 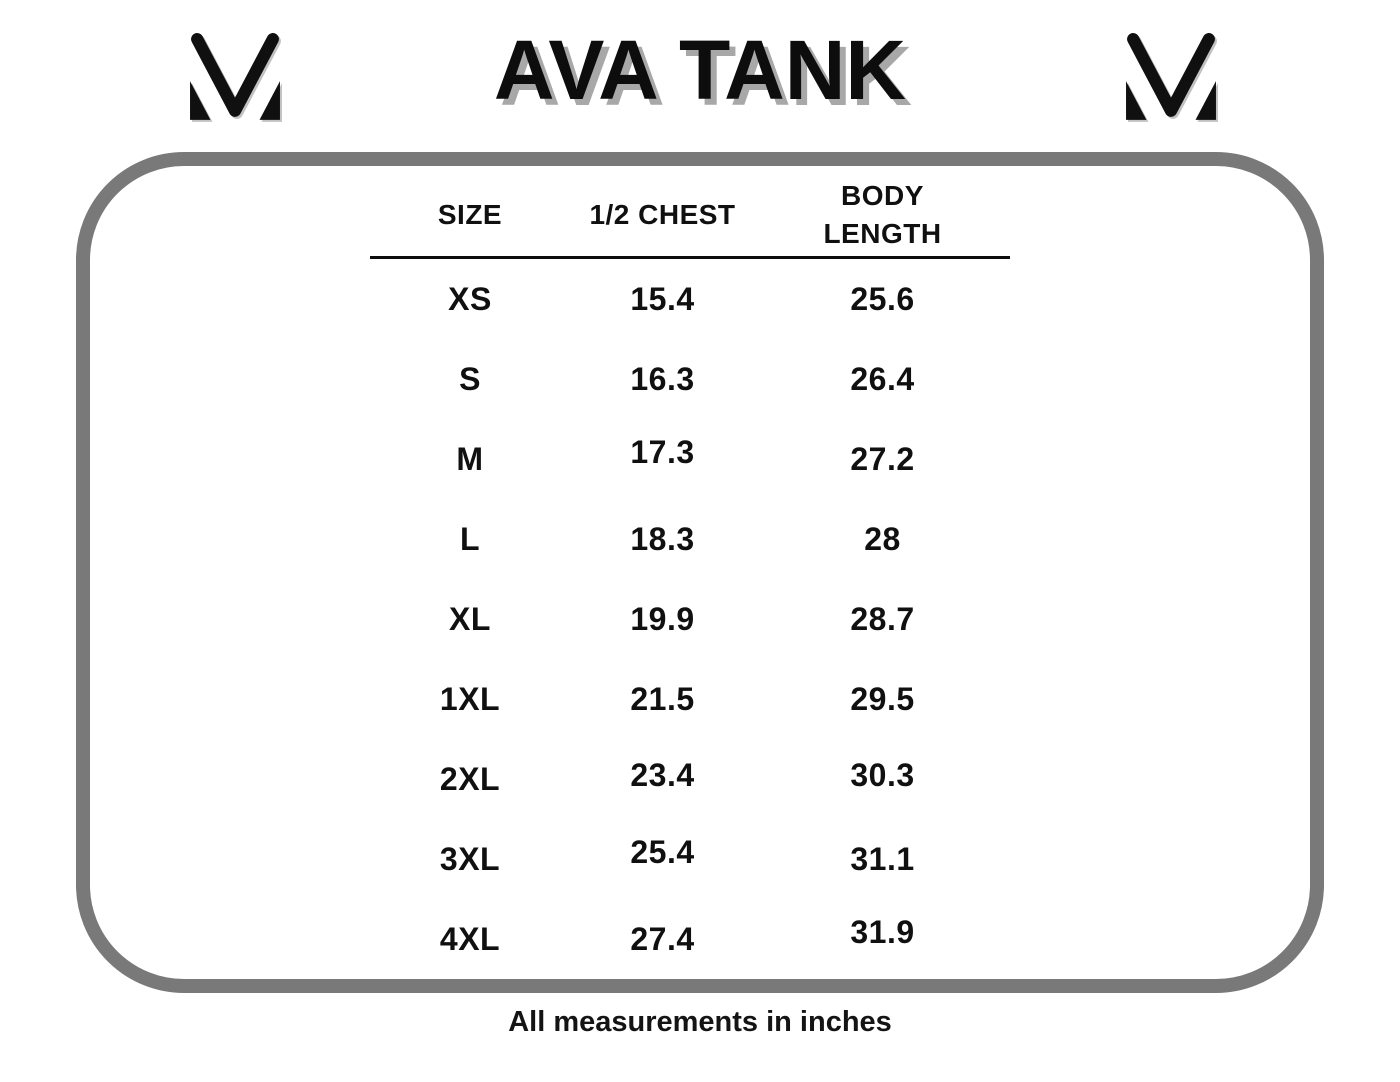 What do you see at coordinates (470, 778) in the screenshot?
I see `size-cell: 2XL` at bounding box center [470, 778].